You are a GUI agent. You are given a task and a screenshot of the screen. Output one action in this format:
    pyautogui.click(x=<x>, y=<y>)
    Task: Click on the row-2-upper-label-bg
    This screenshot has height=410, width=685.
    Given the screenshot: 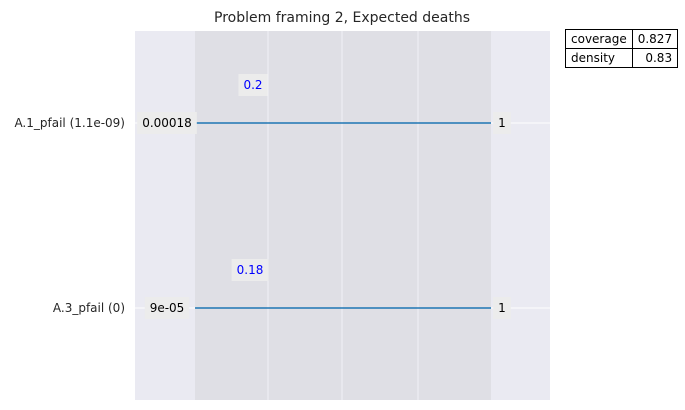 What is the action you would take?
    pyautogui.click(x=502, y=308)
    